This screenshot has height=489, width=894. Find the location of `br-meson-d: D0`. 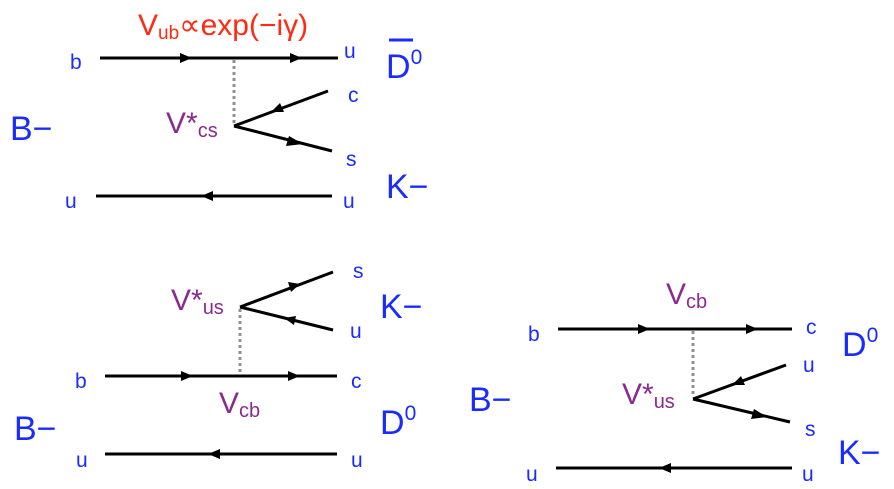

br-meson-d: D0 is located at coordinates (860, 344).